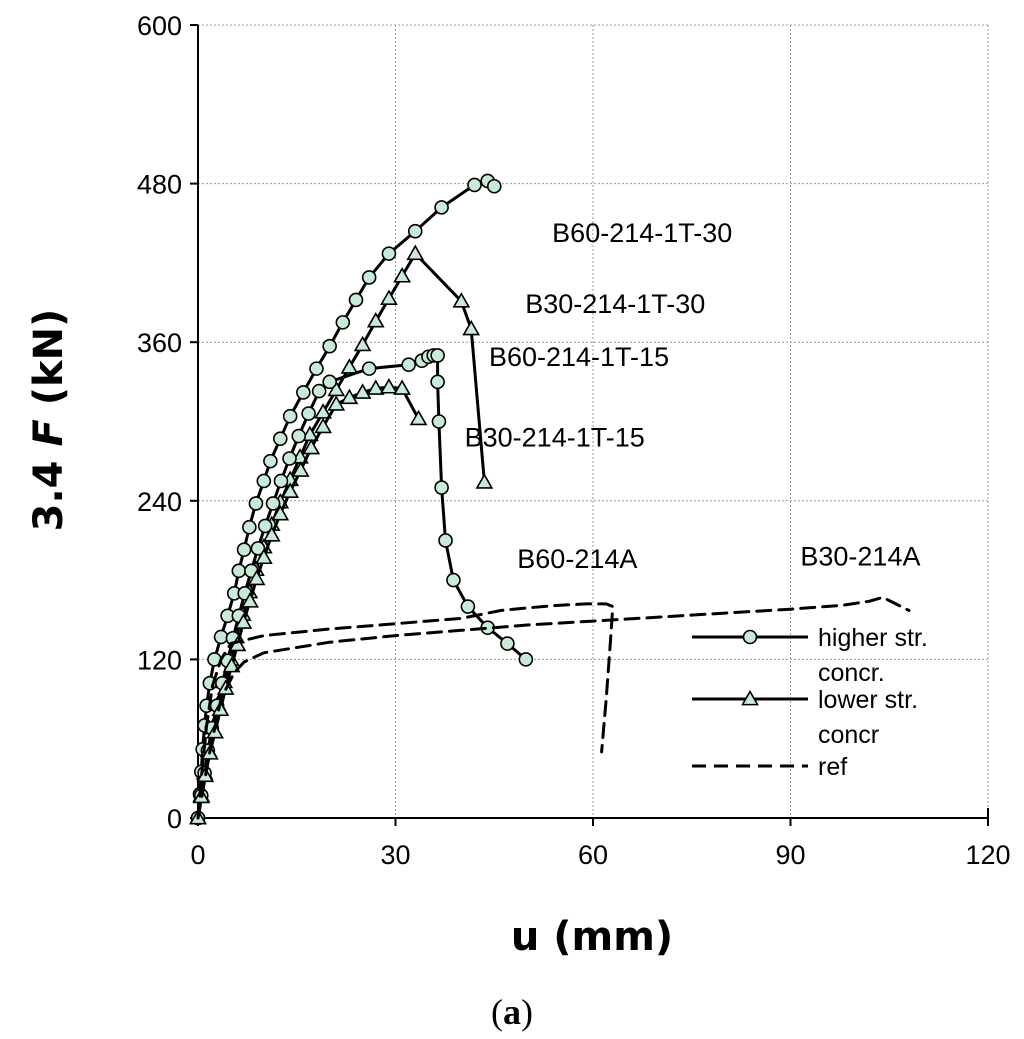  Describe the element at coordinates (512, 1012) in the screenshot. I see `panel-label: (a)` at that location.